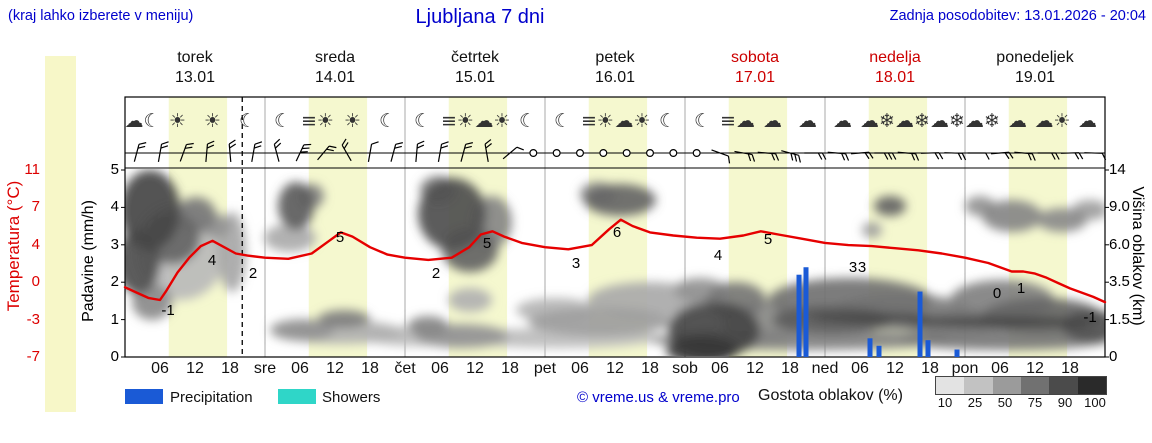 The height and width of the screenshot is (443, 1152). What do you see at coordinates (195, 77) in the screenshot?
I see `day-date: 13.01` at bounding box center [195, 77].